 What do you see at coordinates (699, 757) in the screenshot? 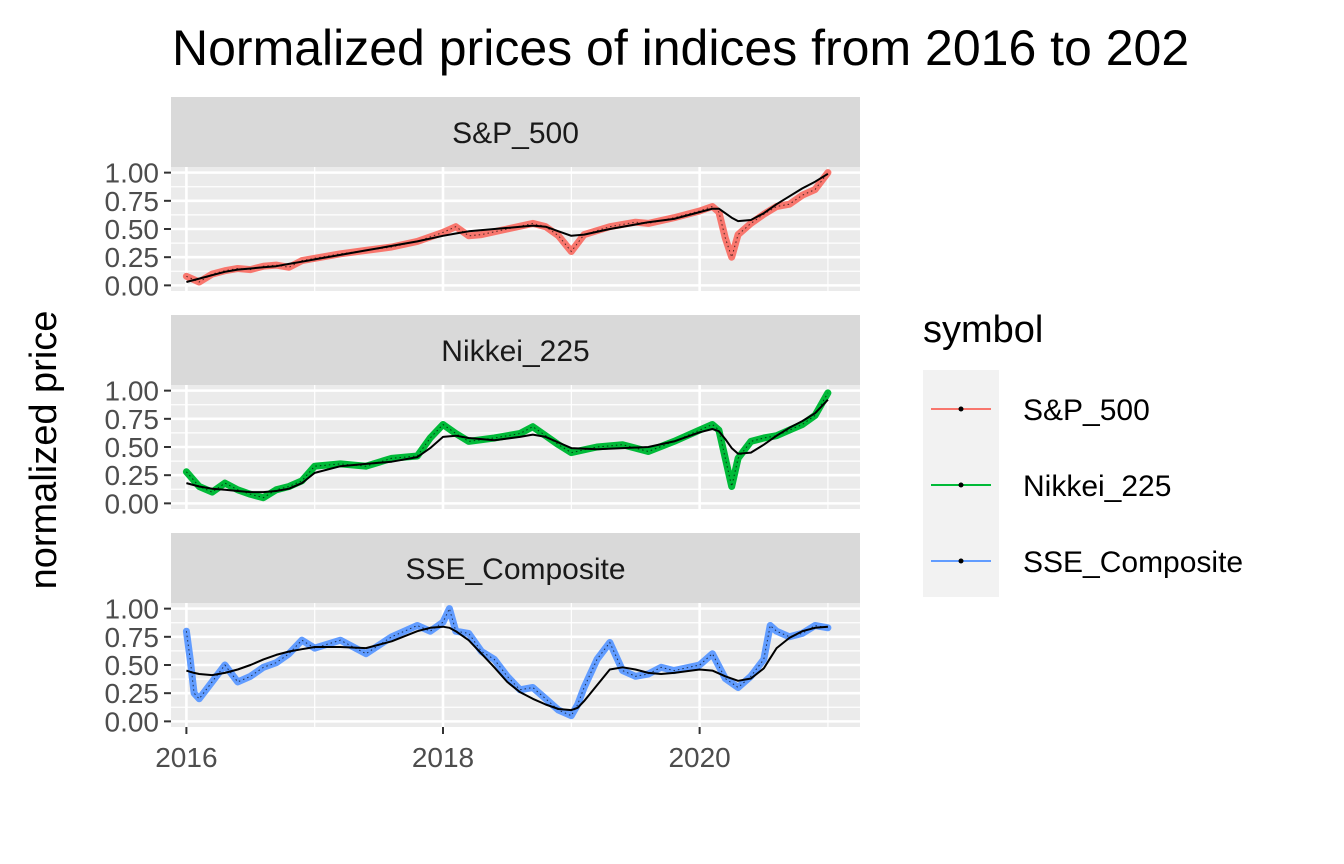
I see `x-tick-label: 2020` at bounding box center [699, 757].